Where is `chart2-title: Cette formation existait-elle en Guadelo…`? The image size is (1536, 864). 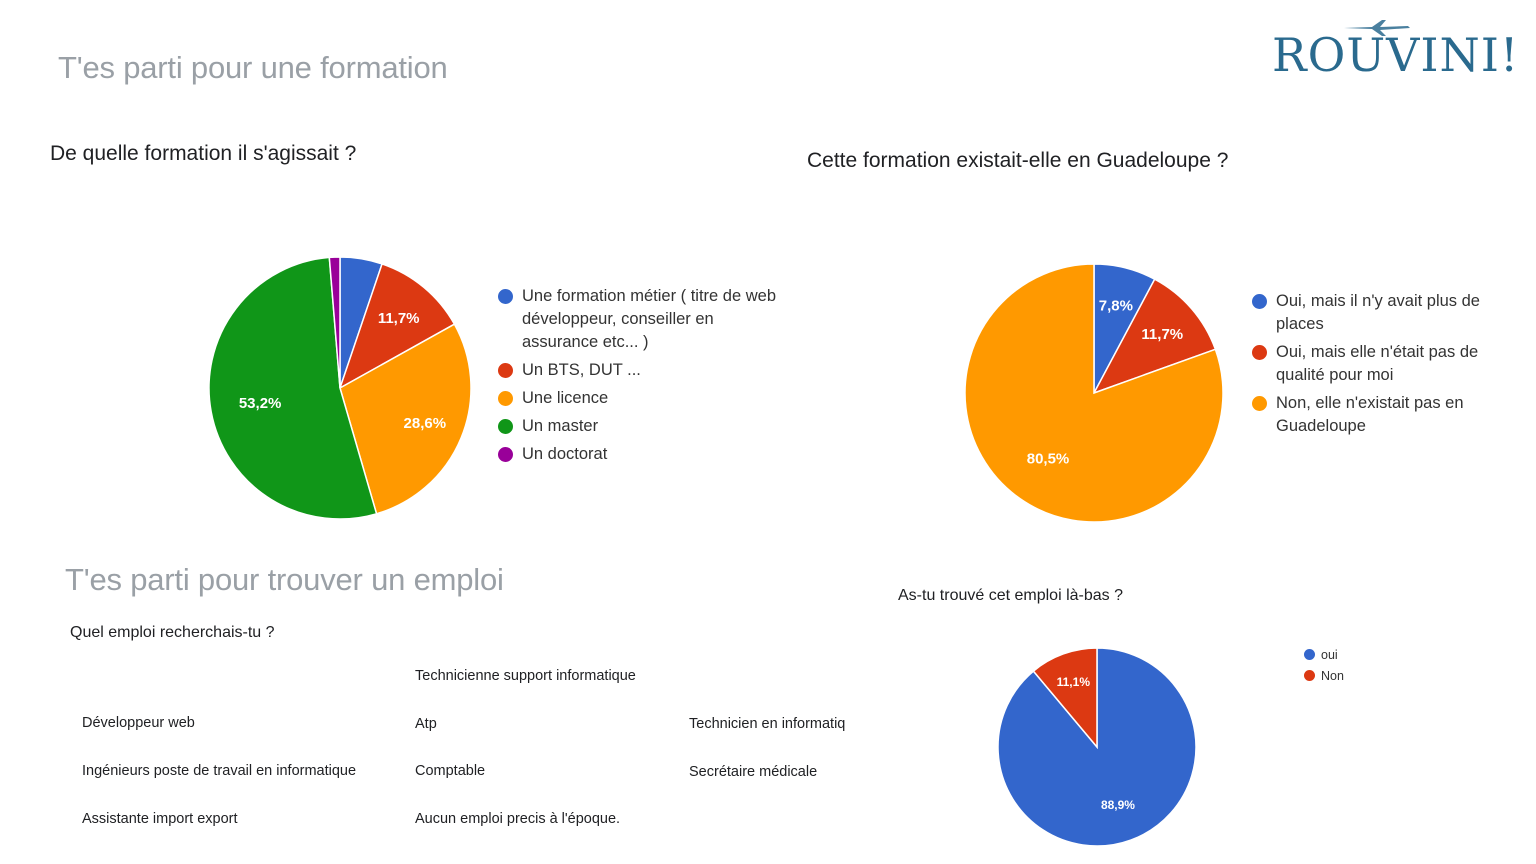
chart2-title: Cette formation existait-elle en Guadelo… is located at coordinates (1018, 160).